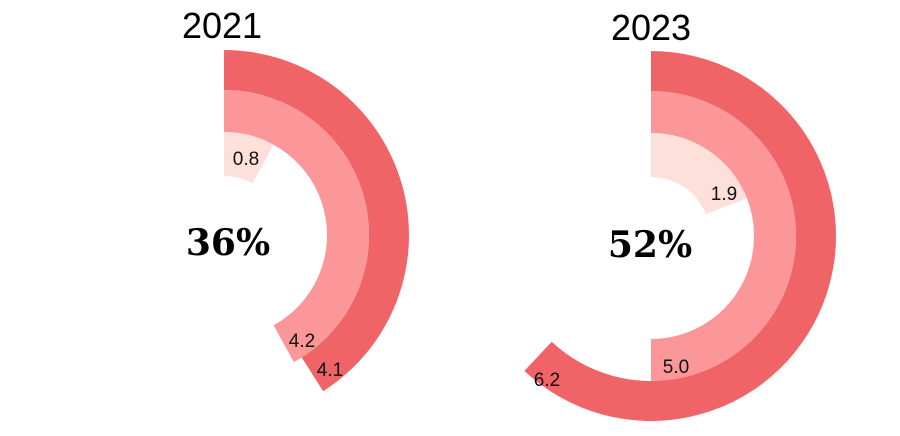 The image size is (900, 436). What do you see at coordinates (222, 25) in the screenshot?
I see `chart-title: 2021` at bounding box center [222, 25].